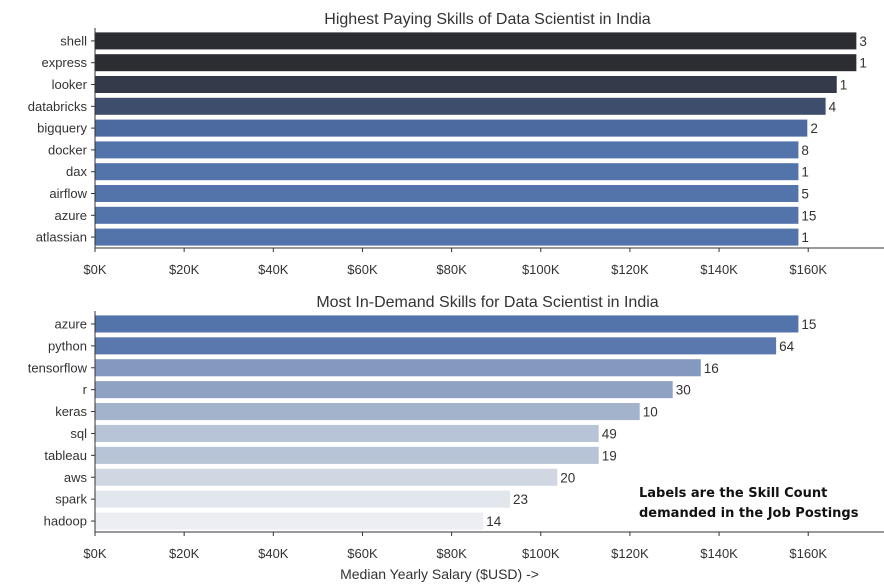 This screenshot has height=584, width=884. I want to click on category-label: docker, so click(68, 149).